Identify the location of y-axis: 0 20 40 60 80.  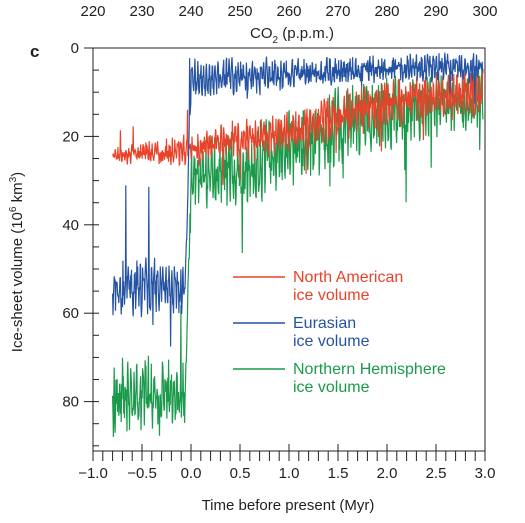
(80, 243).